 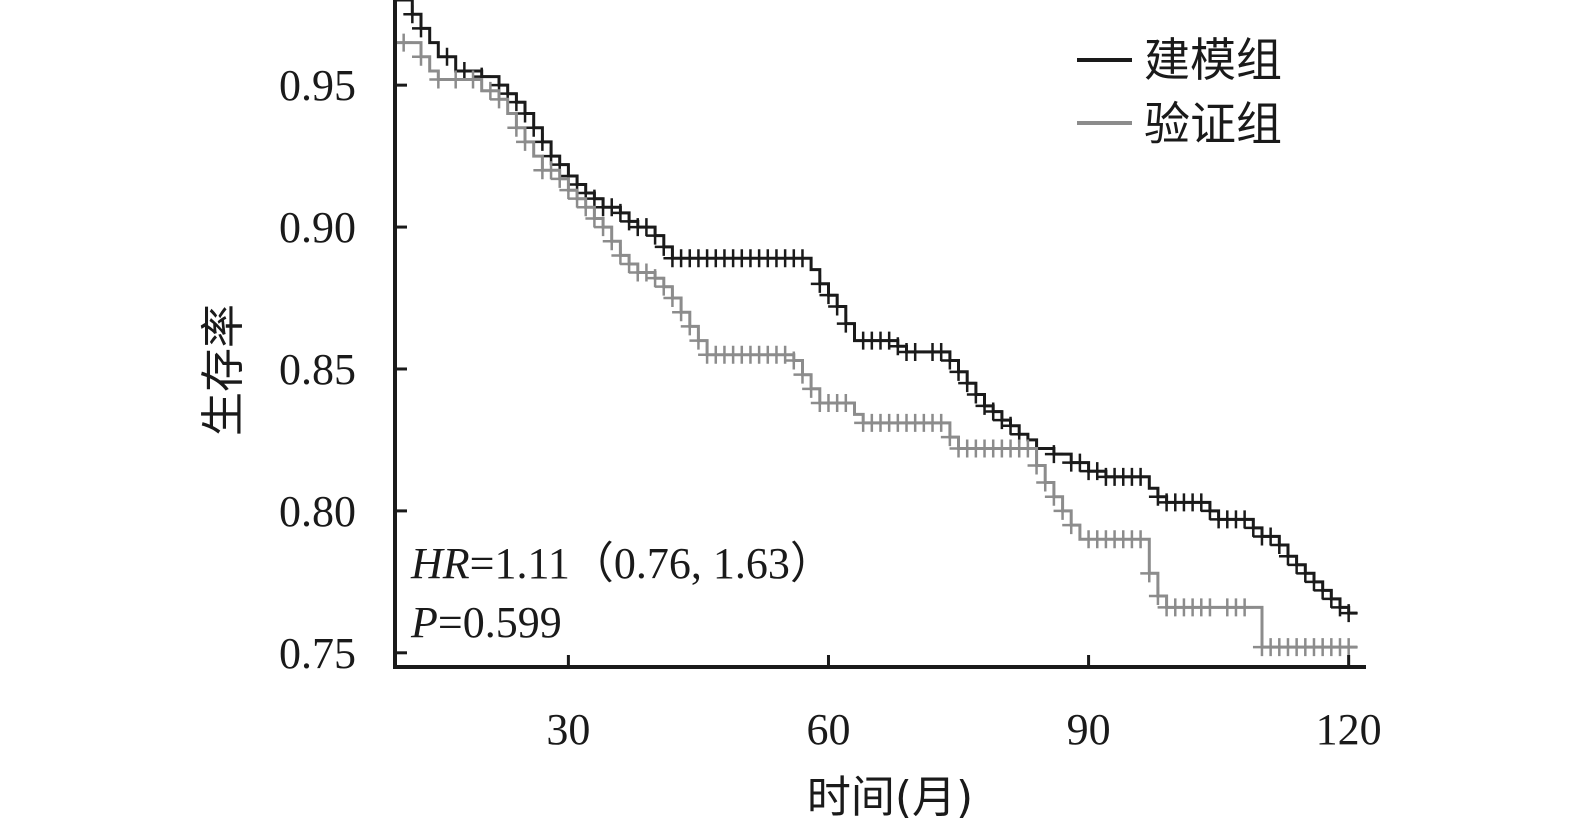 I want to click on hr-annotation: HR=1.11（0.76, 1.63）, so click(x=622, y=563).